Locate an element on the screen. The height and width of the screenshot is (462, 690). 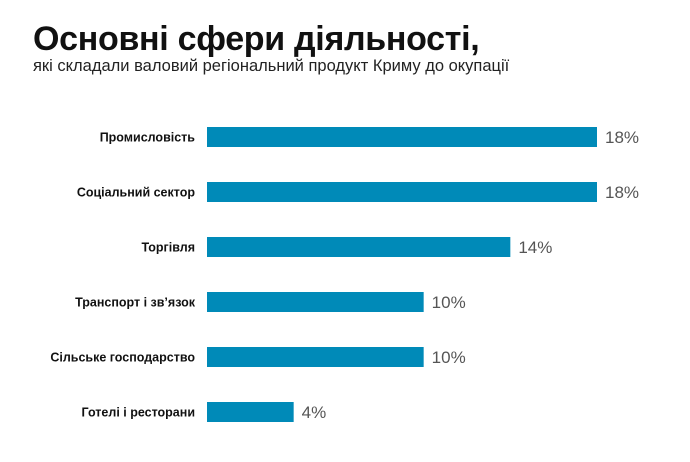
category-label: Соціальний сектор is located at coordinates (136, 193).